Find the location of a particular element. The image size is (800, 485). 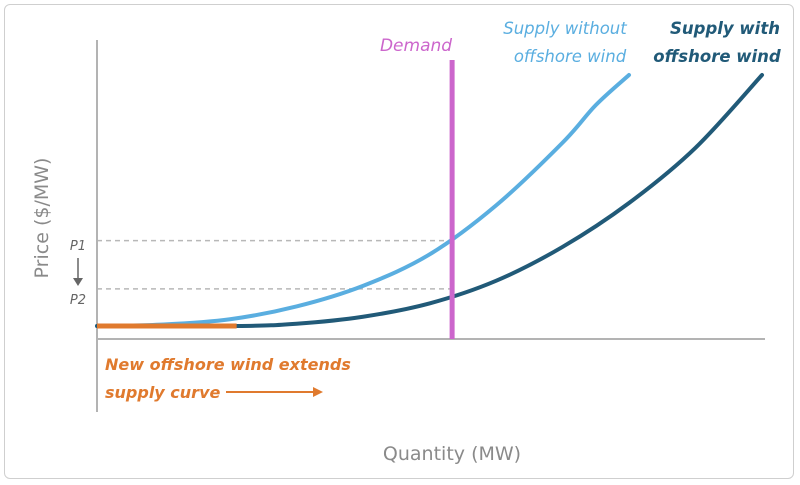

right-arrow-icon is located at coordinates (274, 392).